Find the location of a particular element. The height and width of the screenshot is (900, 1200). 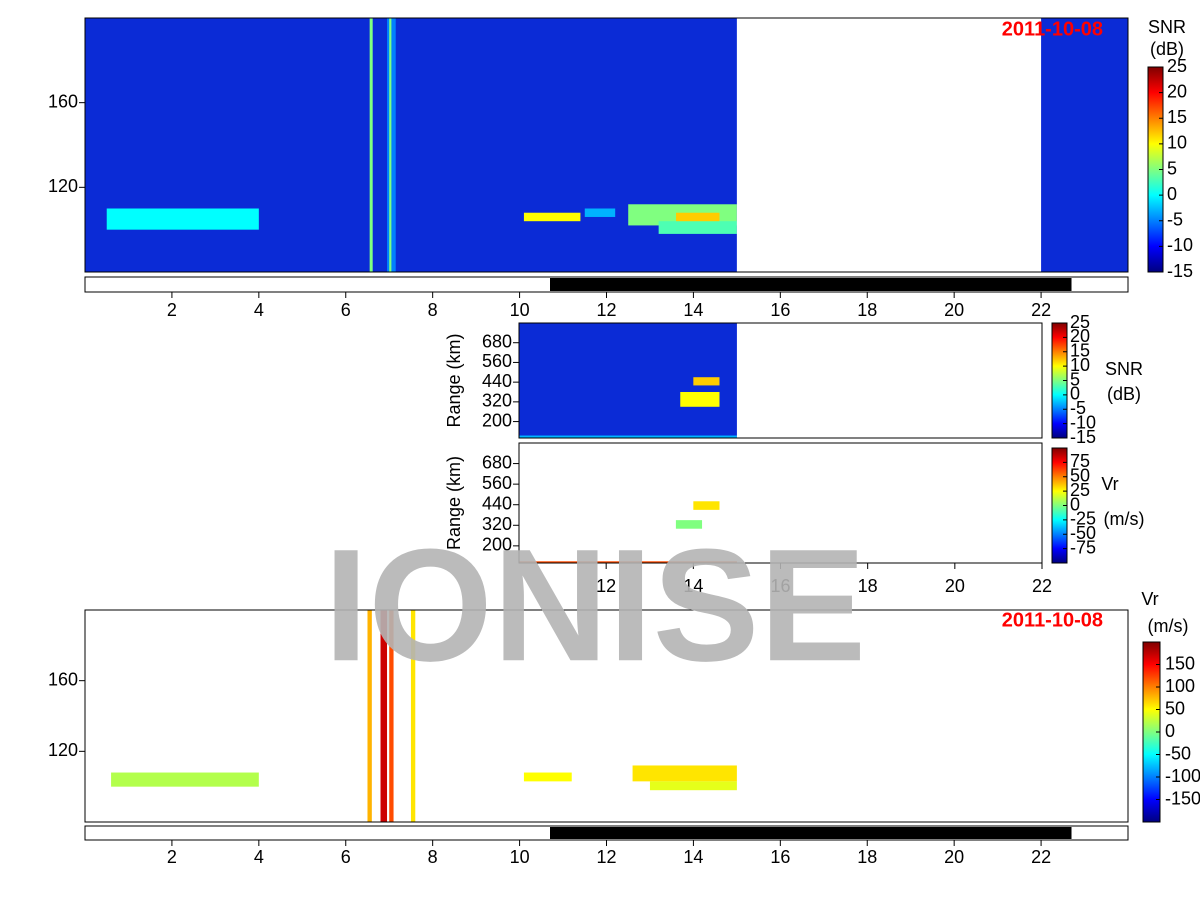

y-tick-label: 440 is located at coordinates (497, 381).